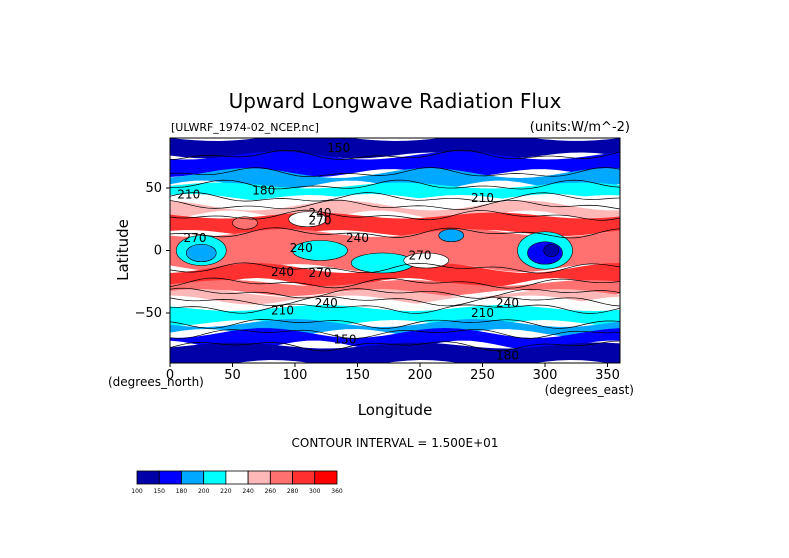  What do you see at coordinates (393, 373) in the screenshot?
I see `x-axis: 0 50 100 150 200 250 300 350` at bounding box center [393, 373].